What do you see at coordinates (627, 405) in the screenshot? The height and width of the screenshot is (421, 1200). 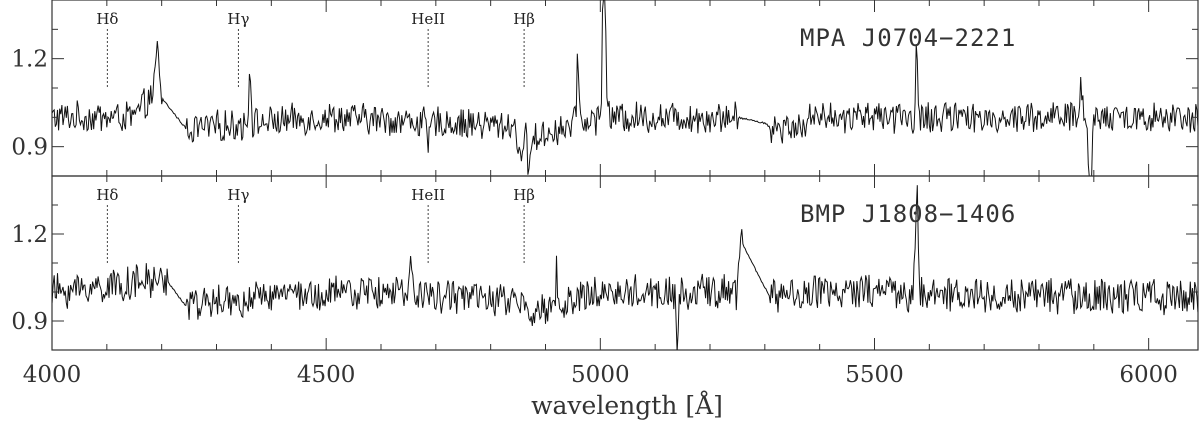 I see `x-axis-title: wavelength [Å]` at bounding box center [627, 405].